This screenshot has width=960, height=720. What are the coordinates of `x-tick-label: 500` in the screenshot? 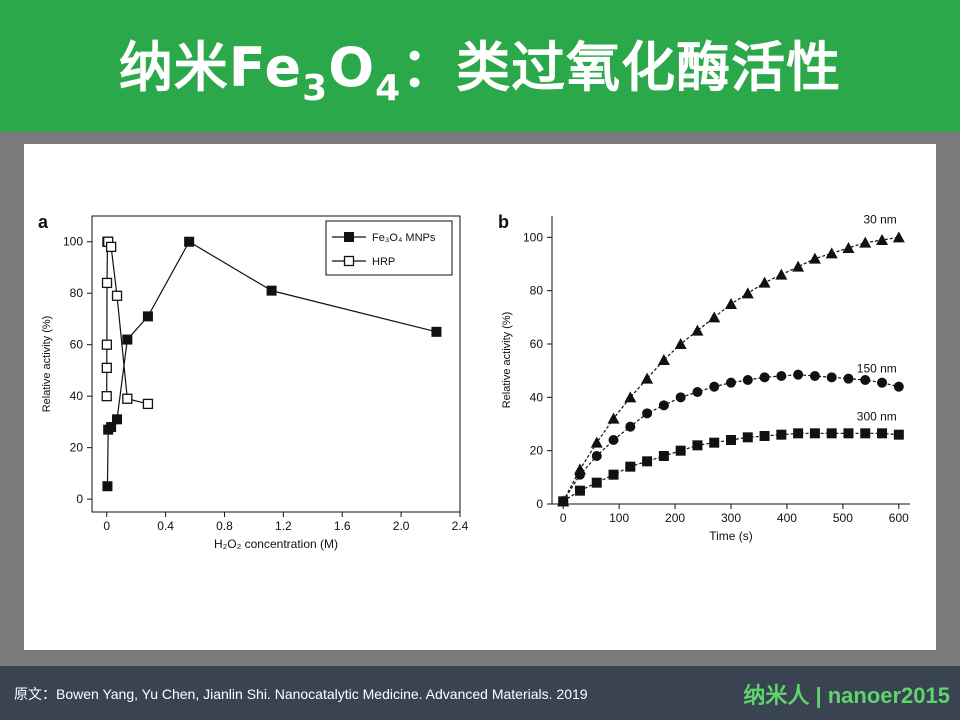 It's located at (843, 518).